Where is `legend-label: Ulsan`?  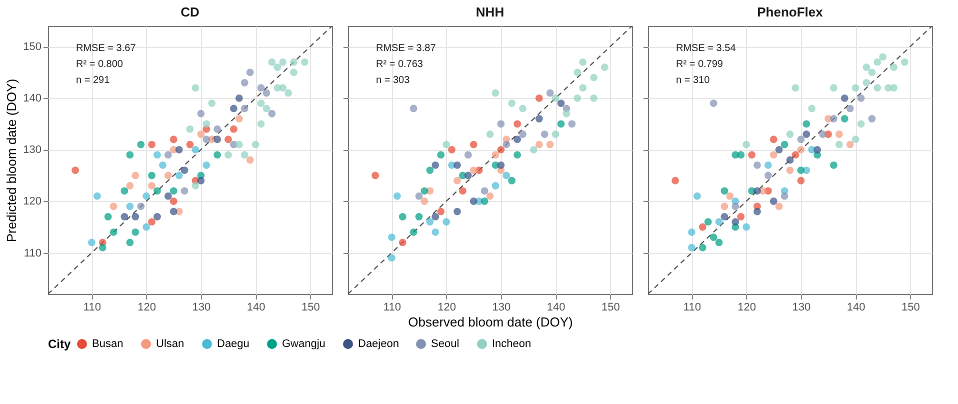 legend-label: Ulsan is located at coordinates (170, 344).